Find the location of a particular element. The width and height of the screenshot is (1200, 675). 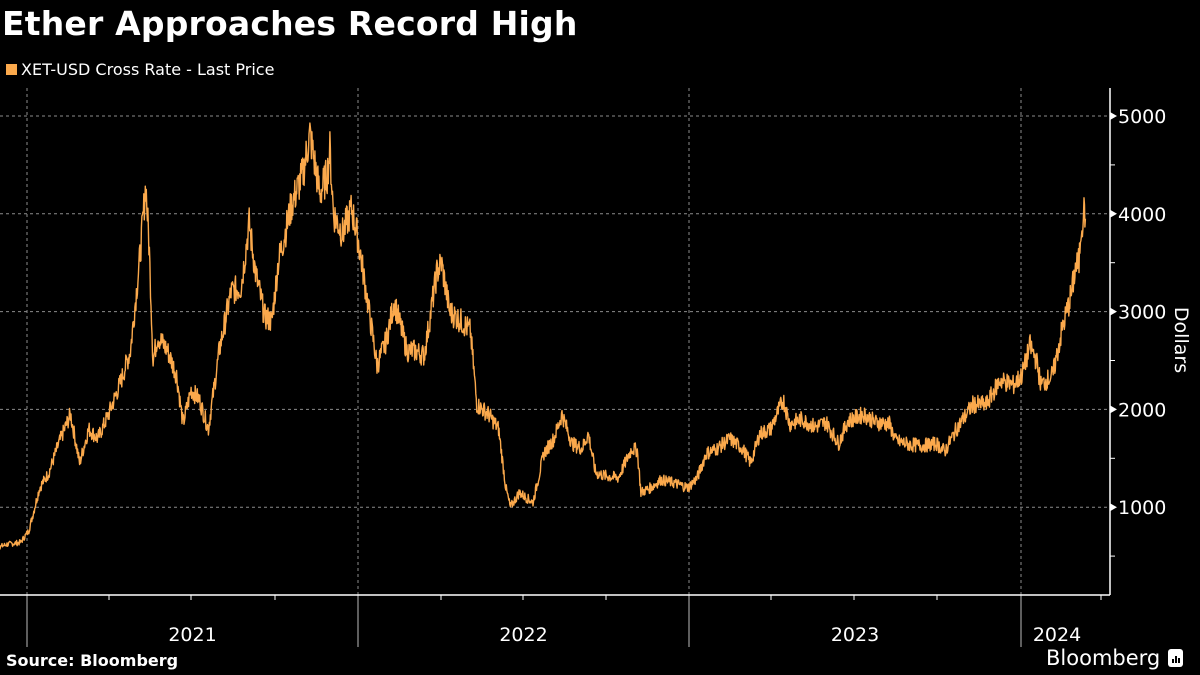

brand-label: Bloomberg is located at coordinates (1103, 658).